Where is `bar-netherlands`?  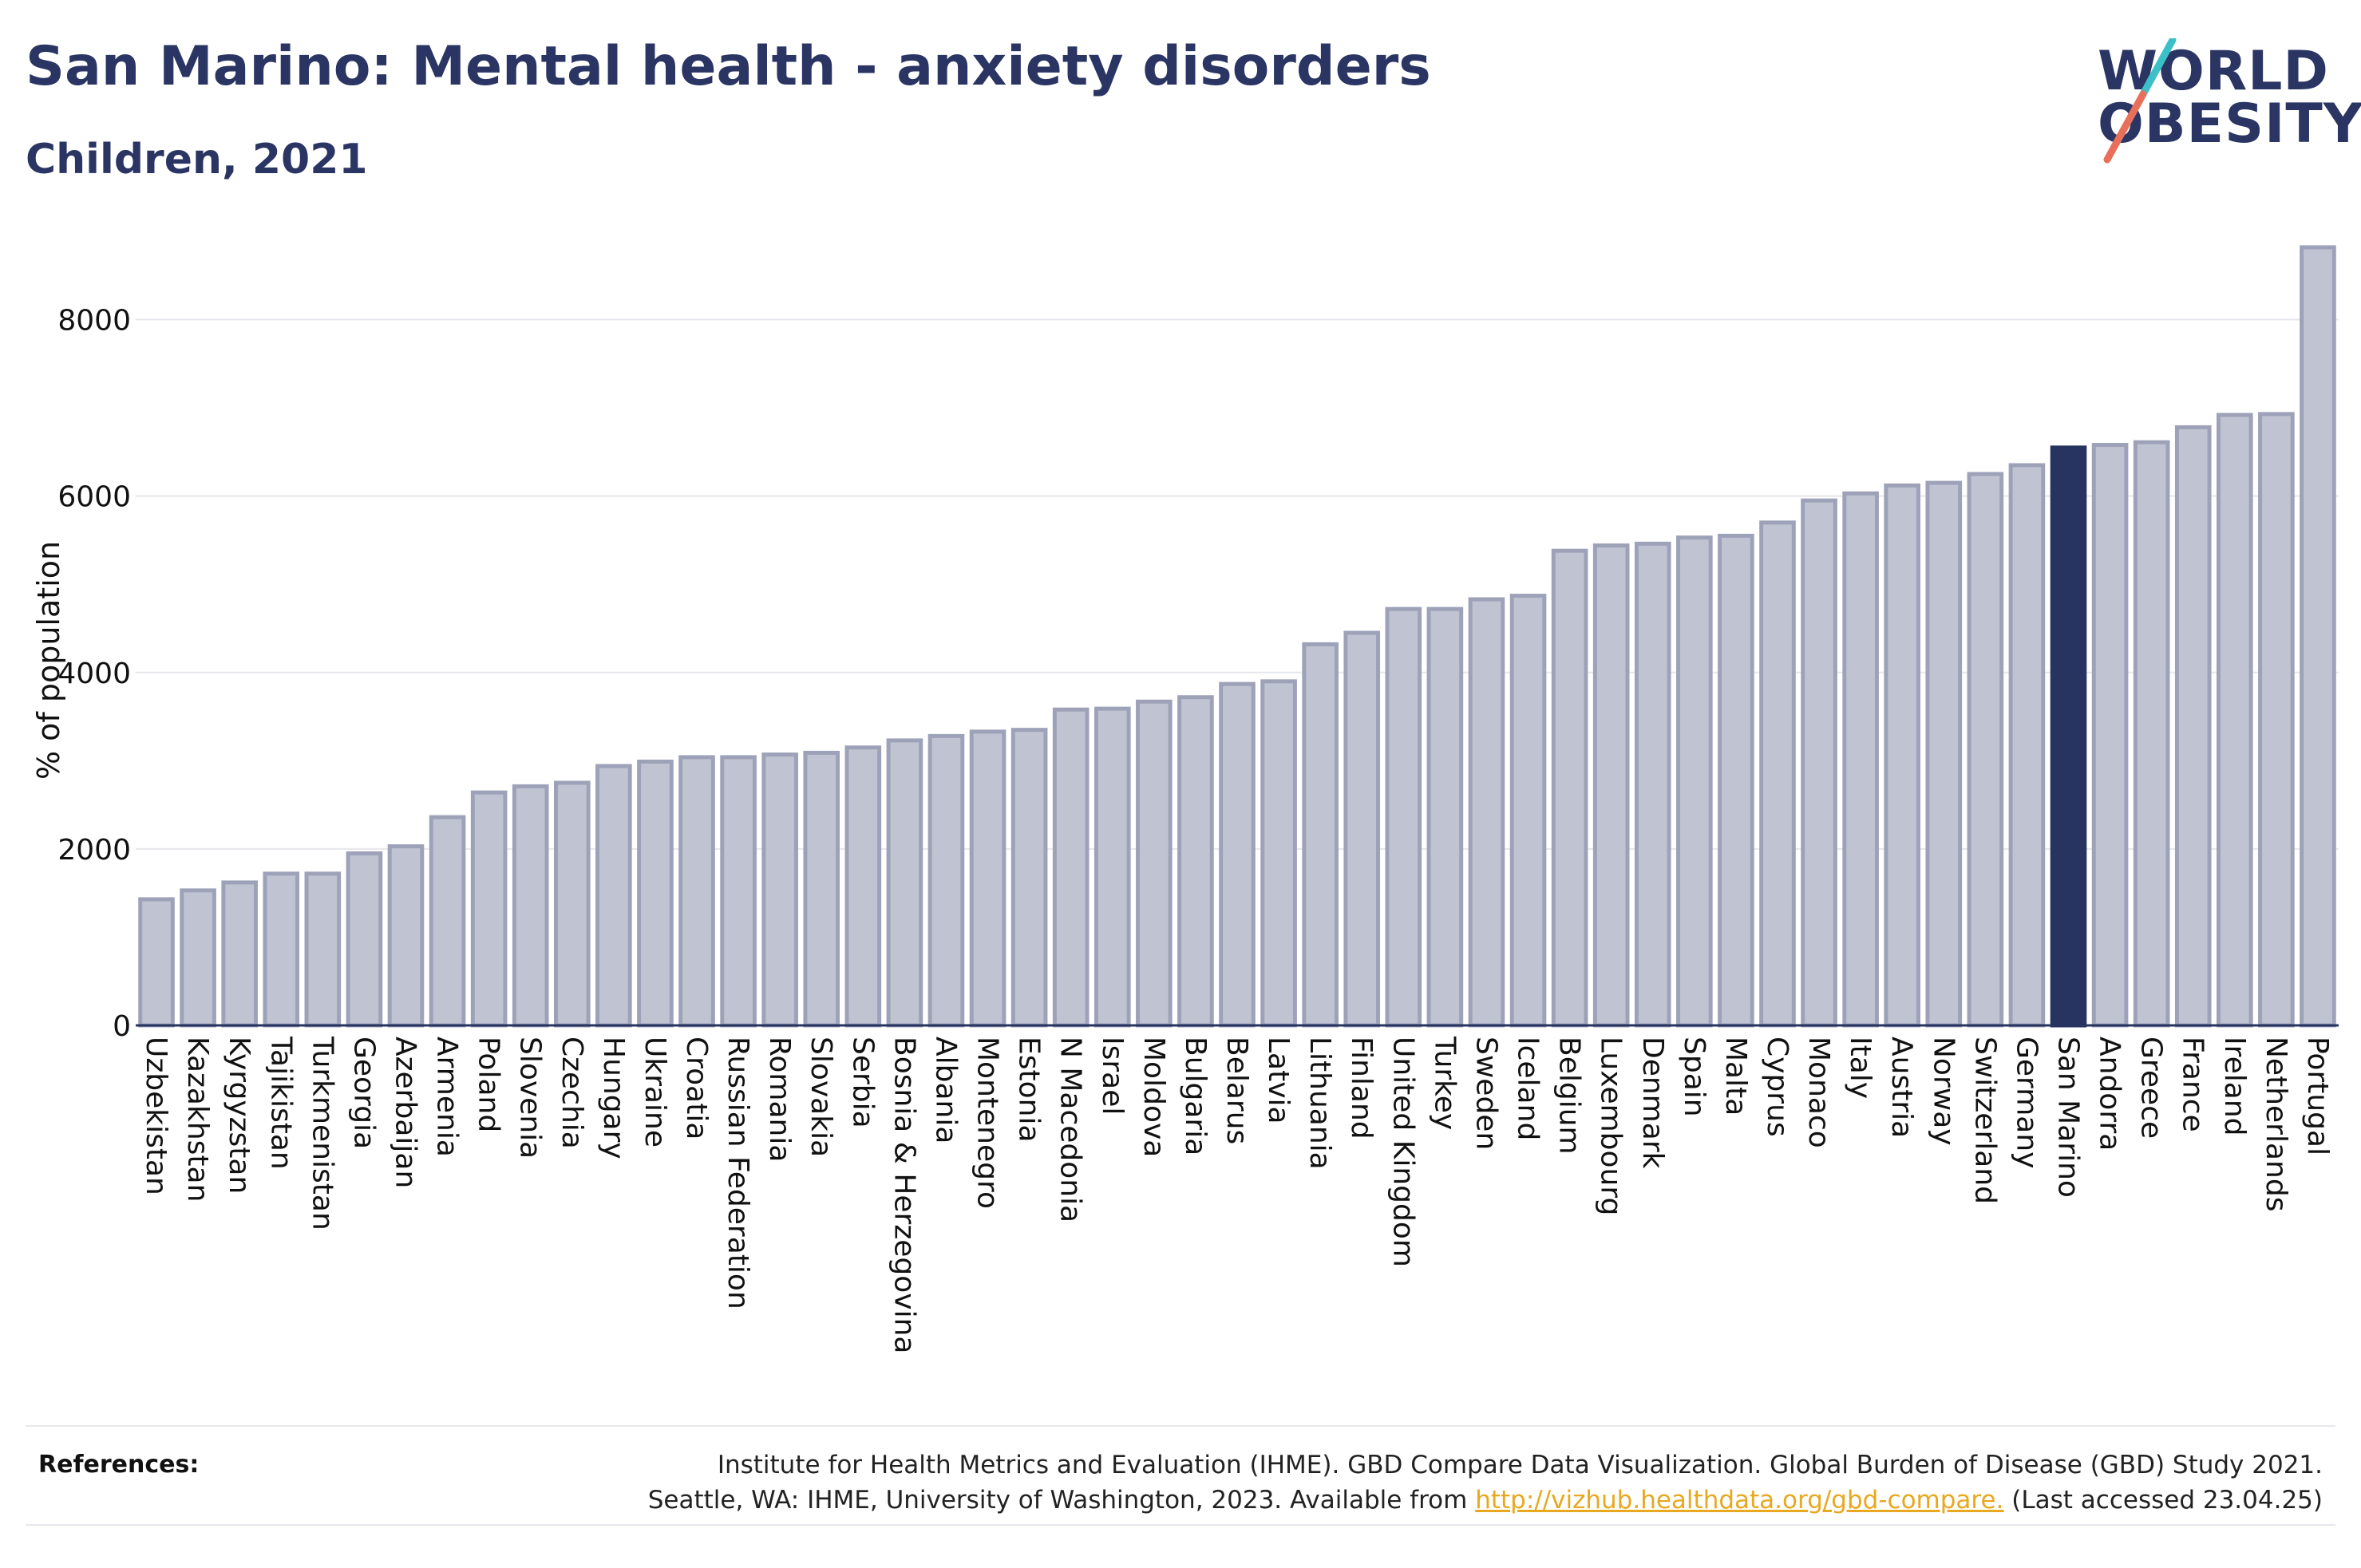
bar-netherlands is located at coordinates (2276, 720).